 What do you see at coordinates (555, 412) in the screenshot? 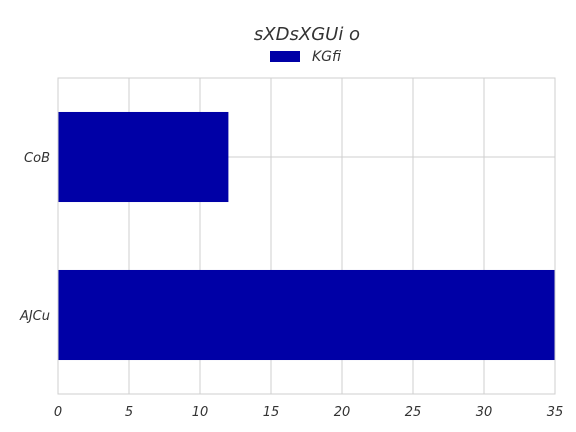
I see `x-tick-label: 35` at bounding box center [555, 412].